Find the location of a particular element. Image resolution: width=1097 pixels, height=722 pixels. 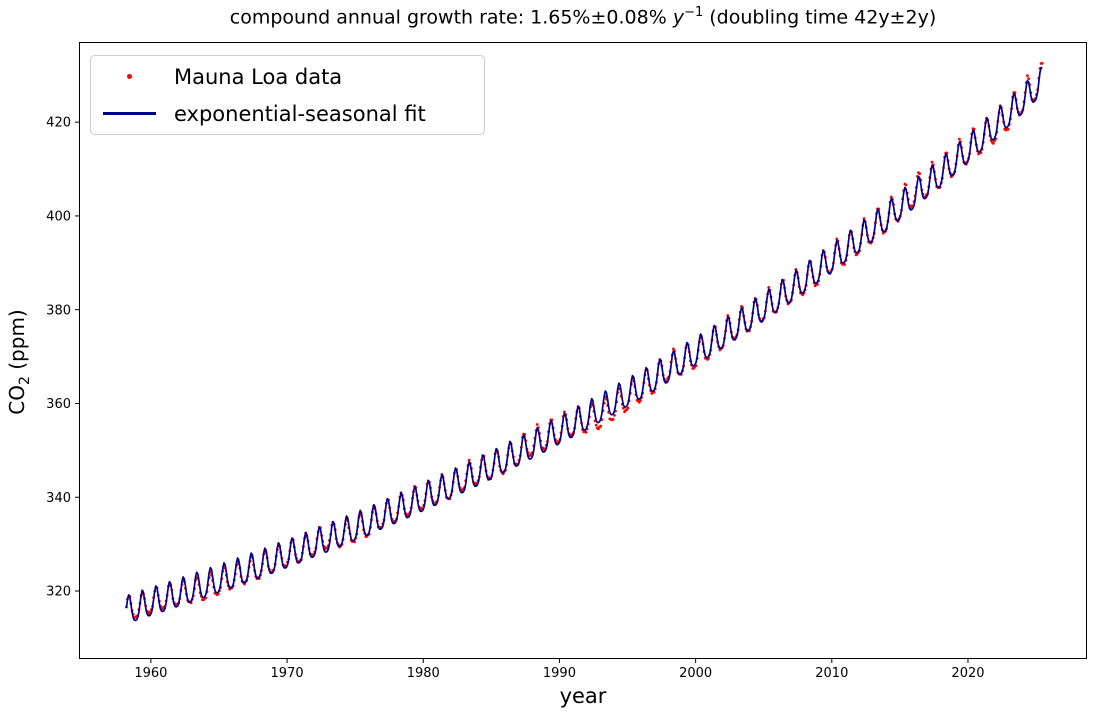

chart-title-exponent: −1 is located at coordinates (694, 12).